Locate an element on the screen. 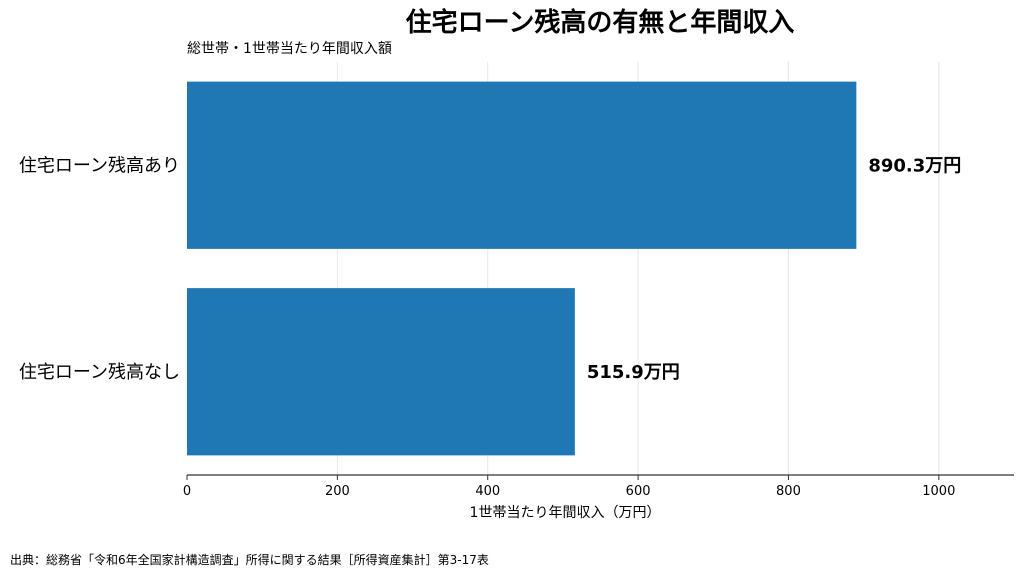 The width and height of the screenshot is (1024, 577). data-label-1: 515.9万円 is located at coordinates (633, 372).